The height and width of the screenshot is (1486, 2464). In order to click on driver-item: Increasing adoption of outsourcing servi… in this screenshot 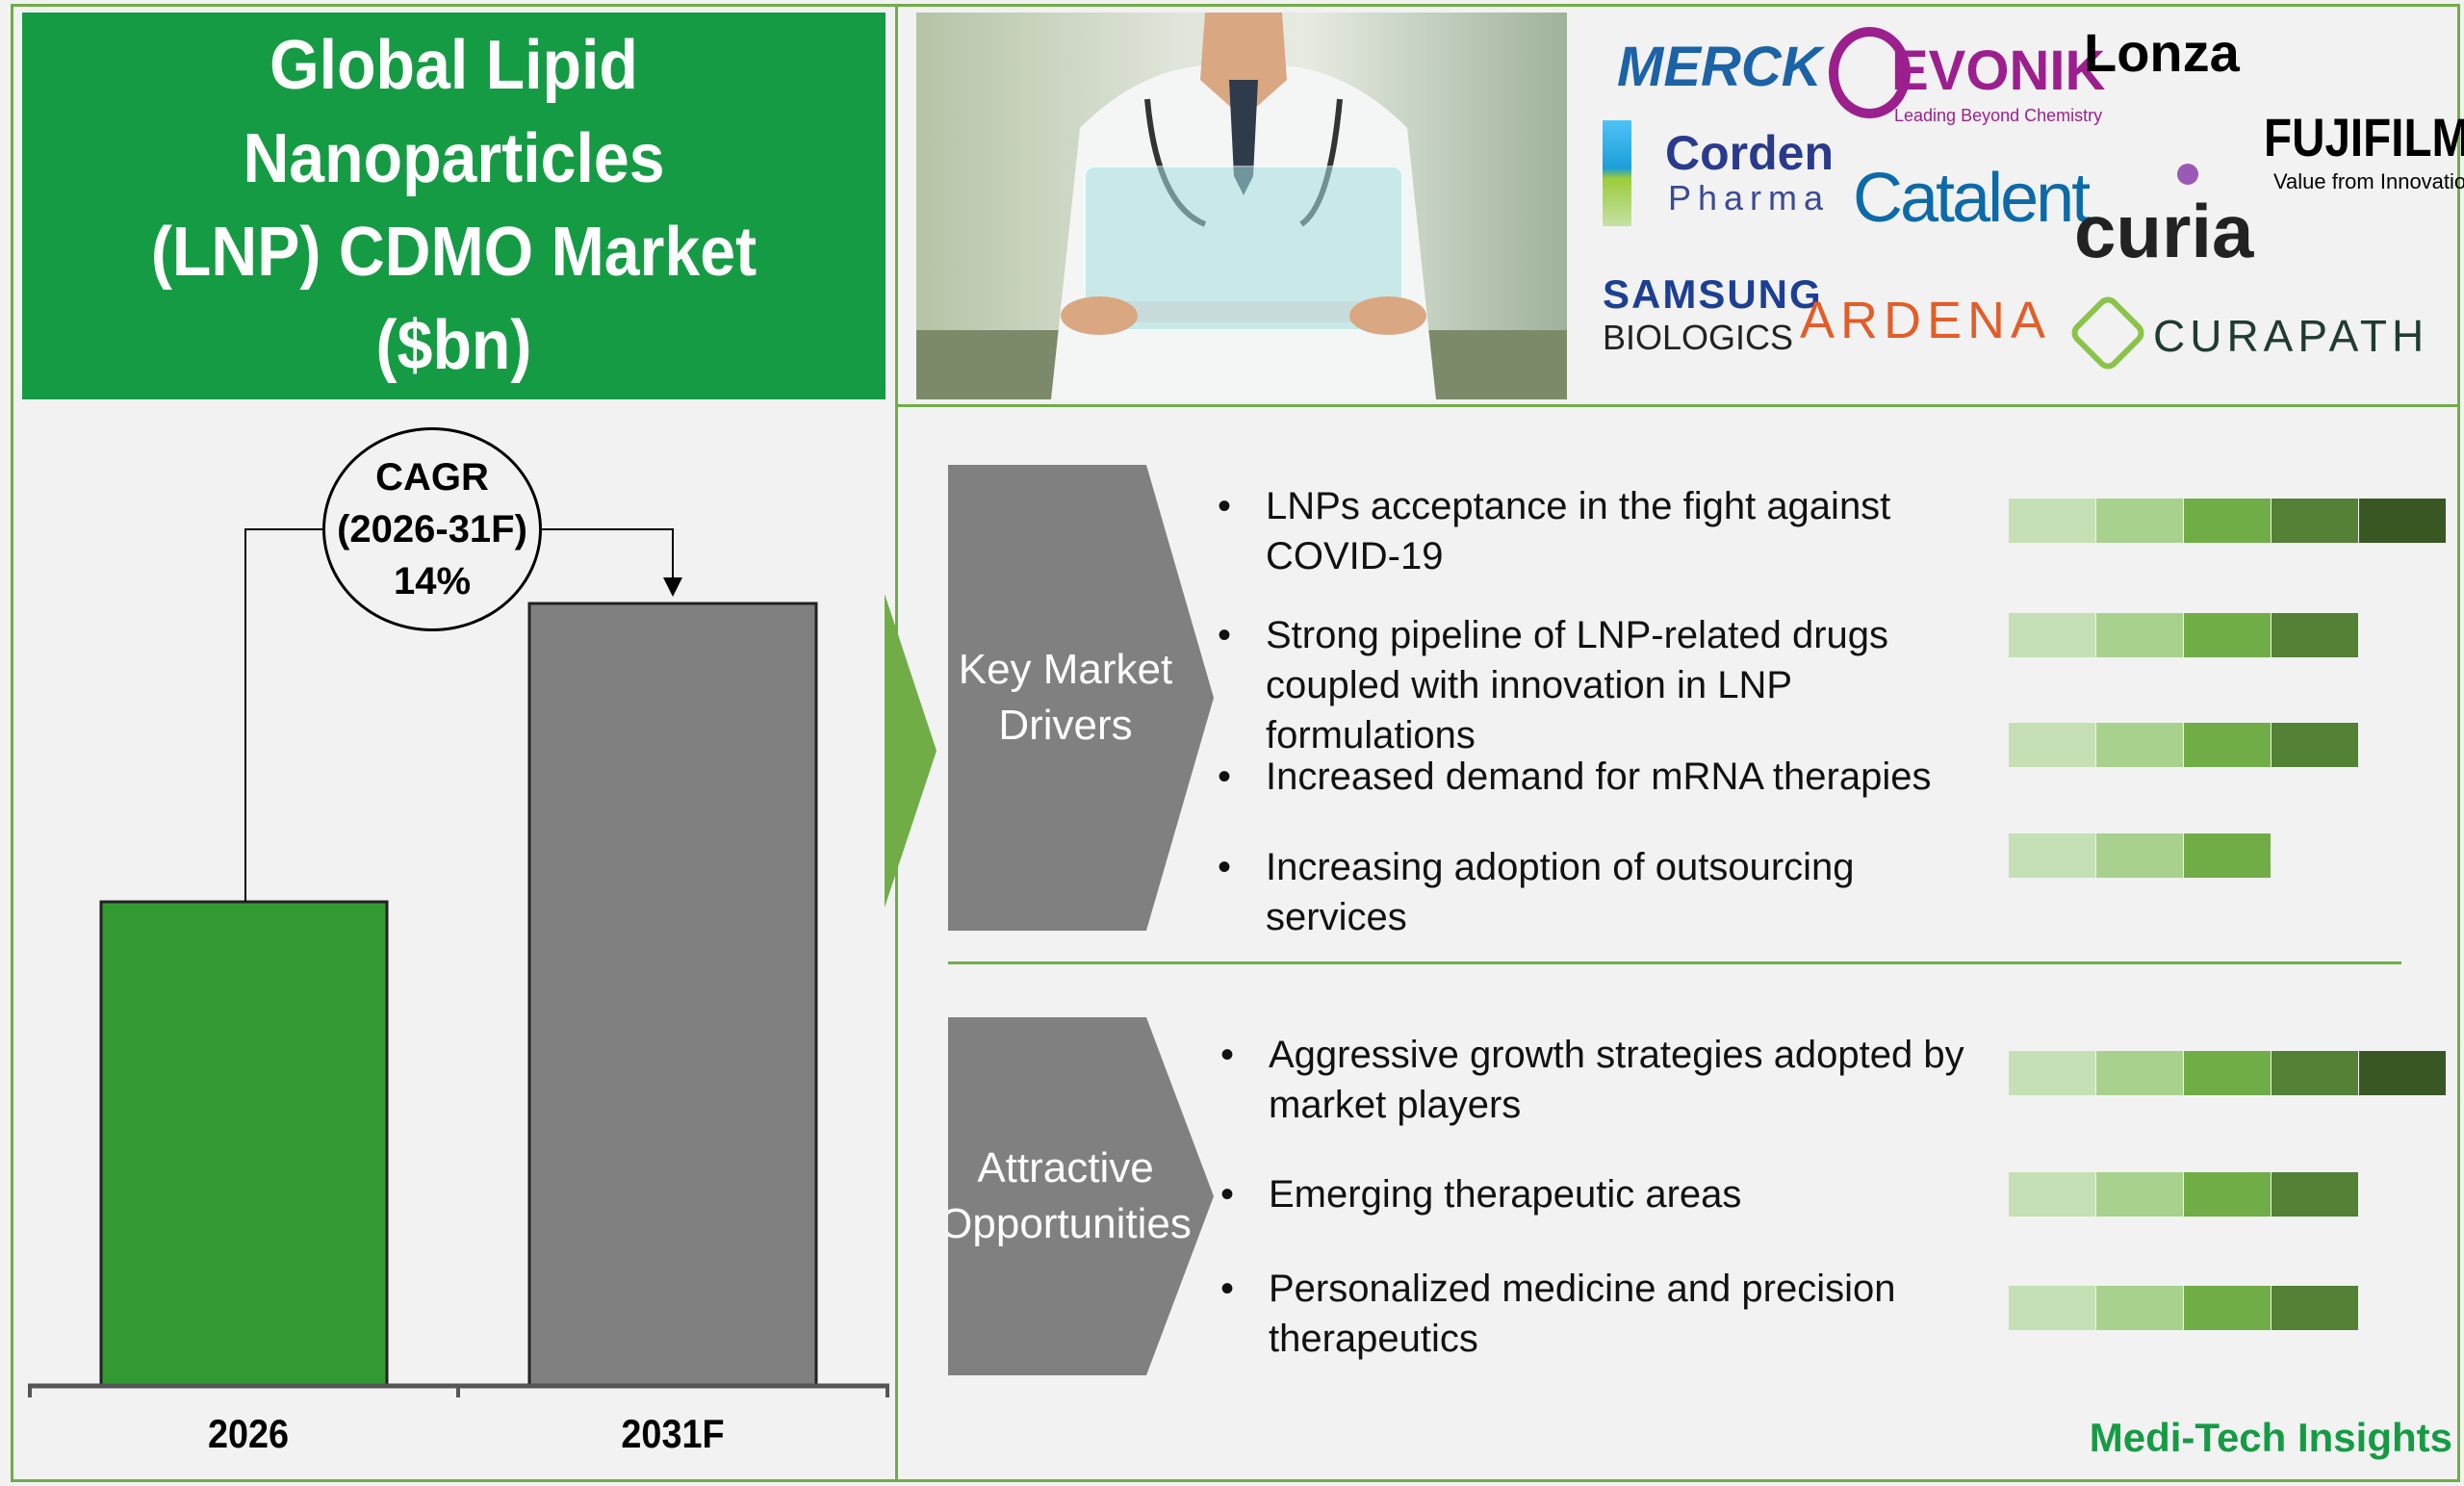, I will do `click(1598, 892)`.